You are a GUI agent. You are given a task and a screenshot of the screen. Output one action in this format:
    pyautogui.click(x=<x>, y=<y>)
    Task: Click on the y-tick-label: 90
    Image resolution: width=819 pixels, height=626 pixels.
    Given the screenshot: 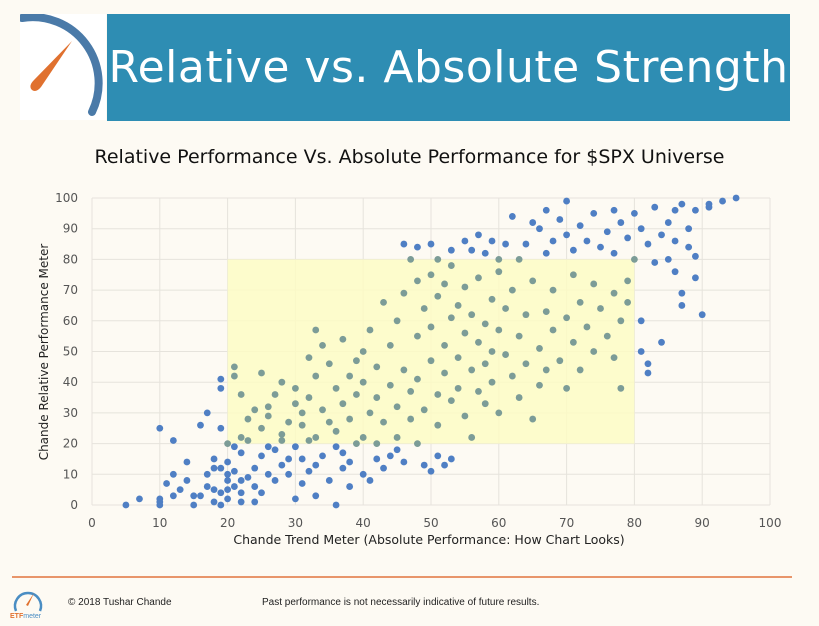 What is the action you would take?
    pyautogui.click(x=70, y=229)
    